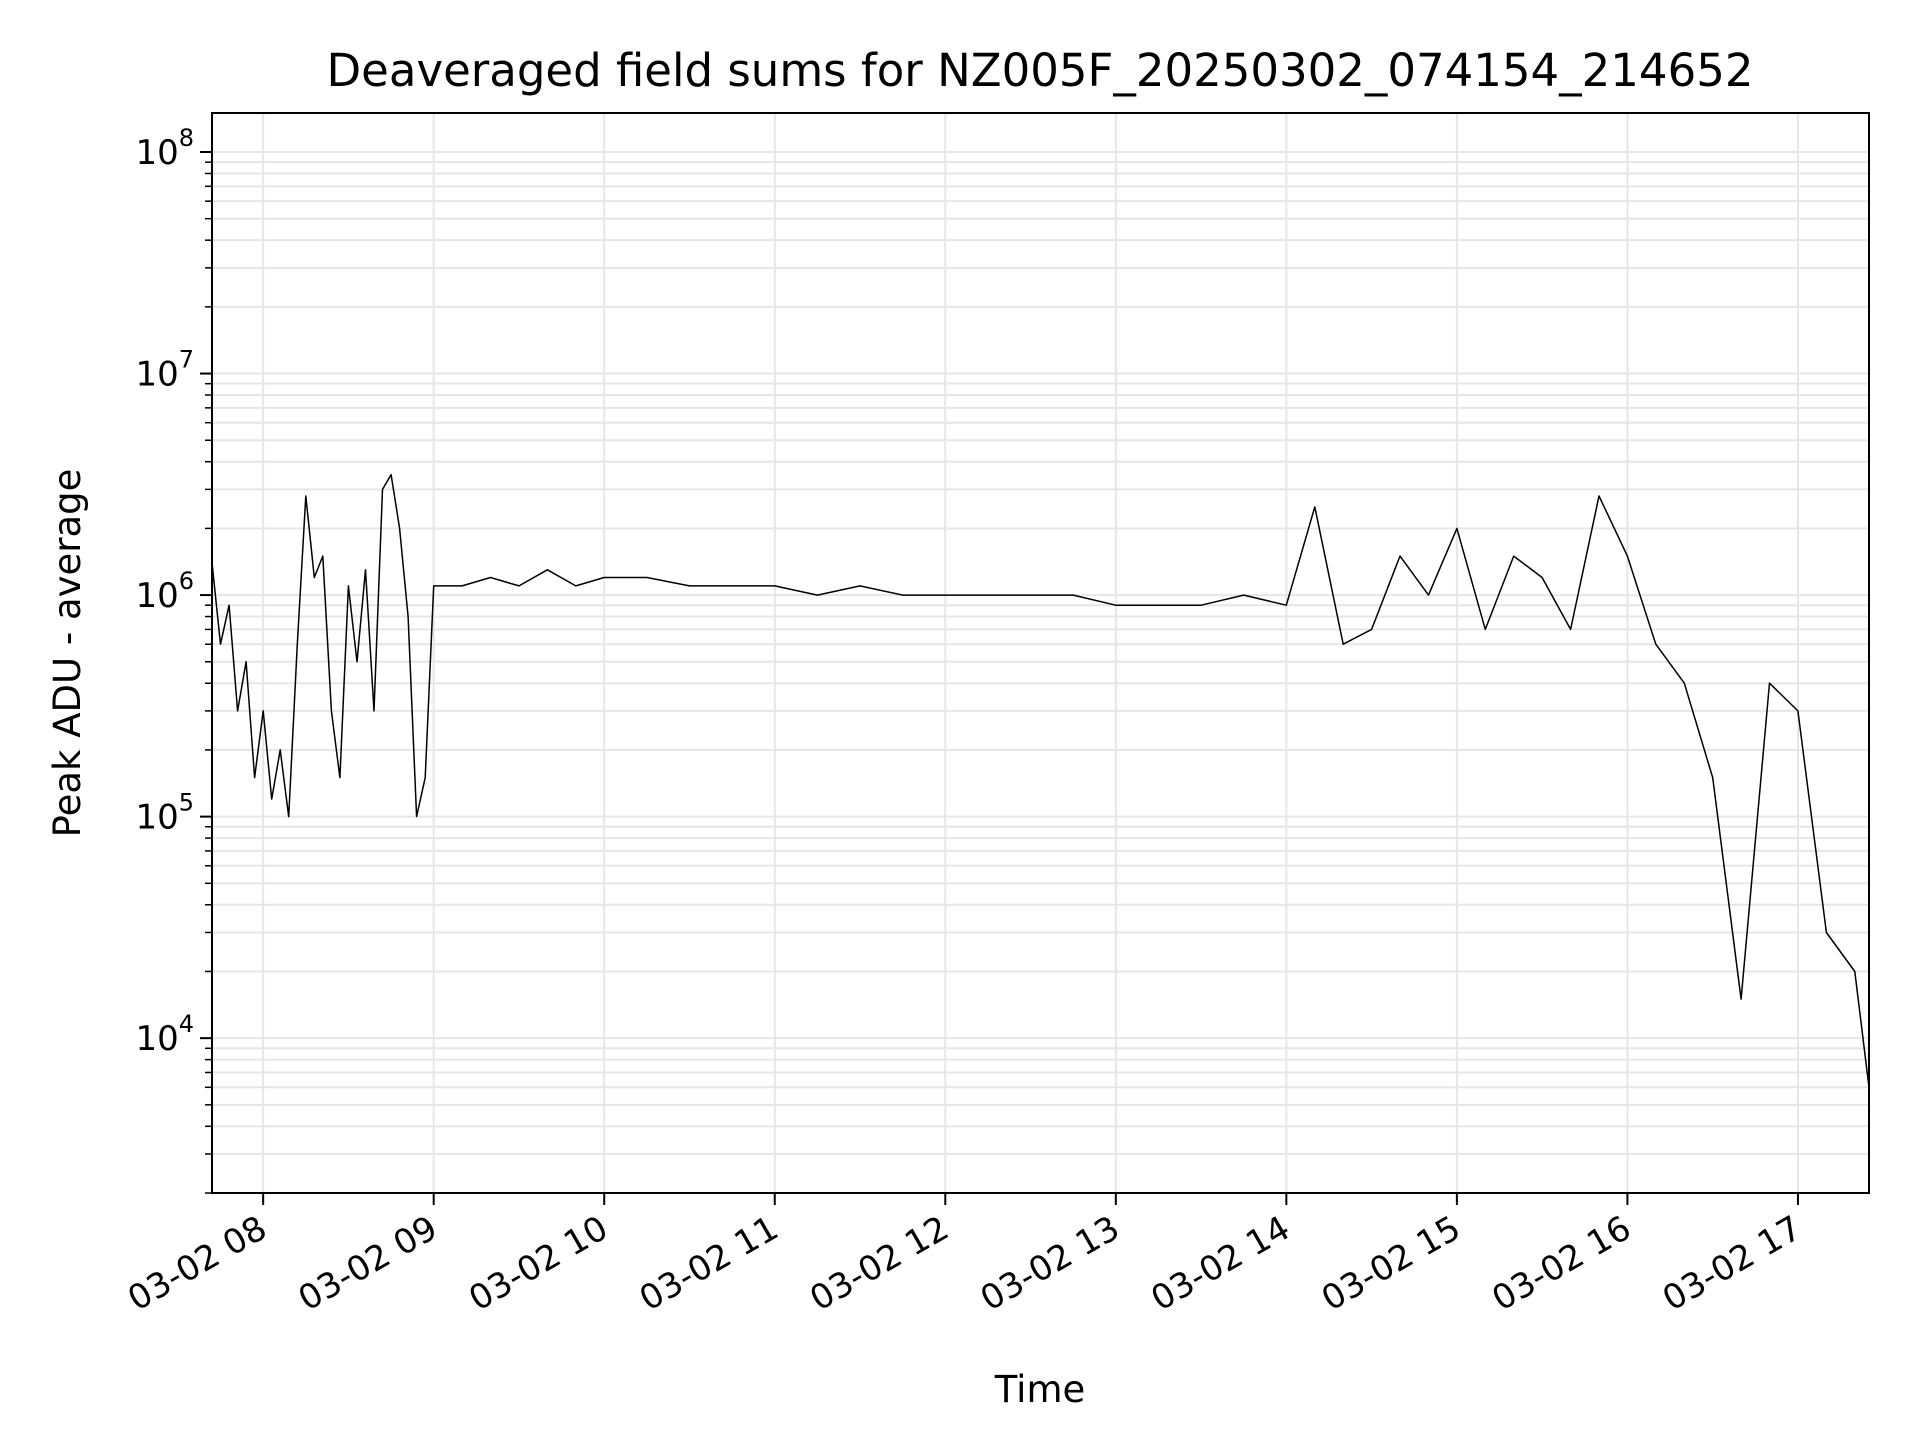 This screenshot has width=1920, height=1440. What do you see at coordinates (1040, 1389) in the screenshot?
I see `x-axis-label: Time` at bounding box center [1040, 1389].